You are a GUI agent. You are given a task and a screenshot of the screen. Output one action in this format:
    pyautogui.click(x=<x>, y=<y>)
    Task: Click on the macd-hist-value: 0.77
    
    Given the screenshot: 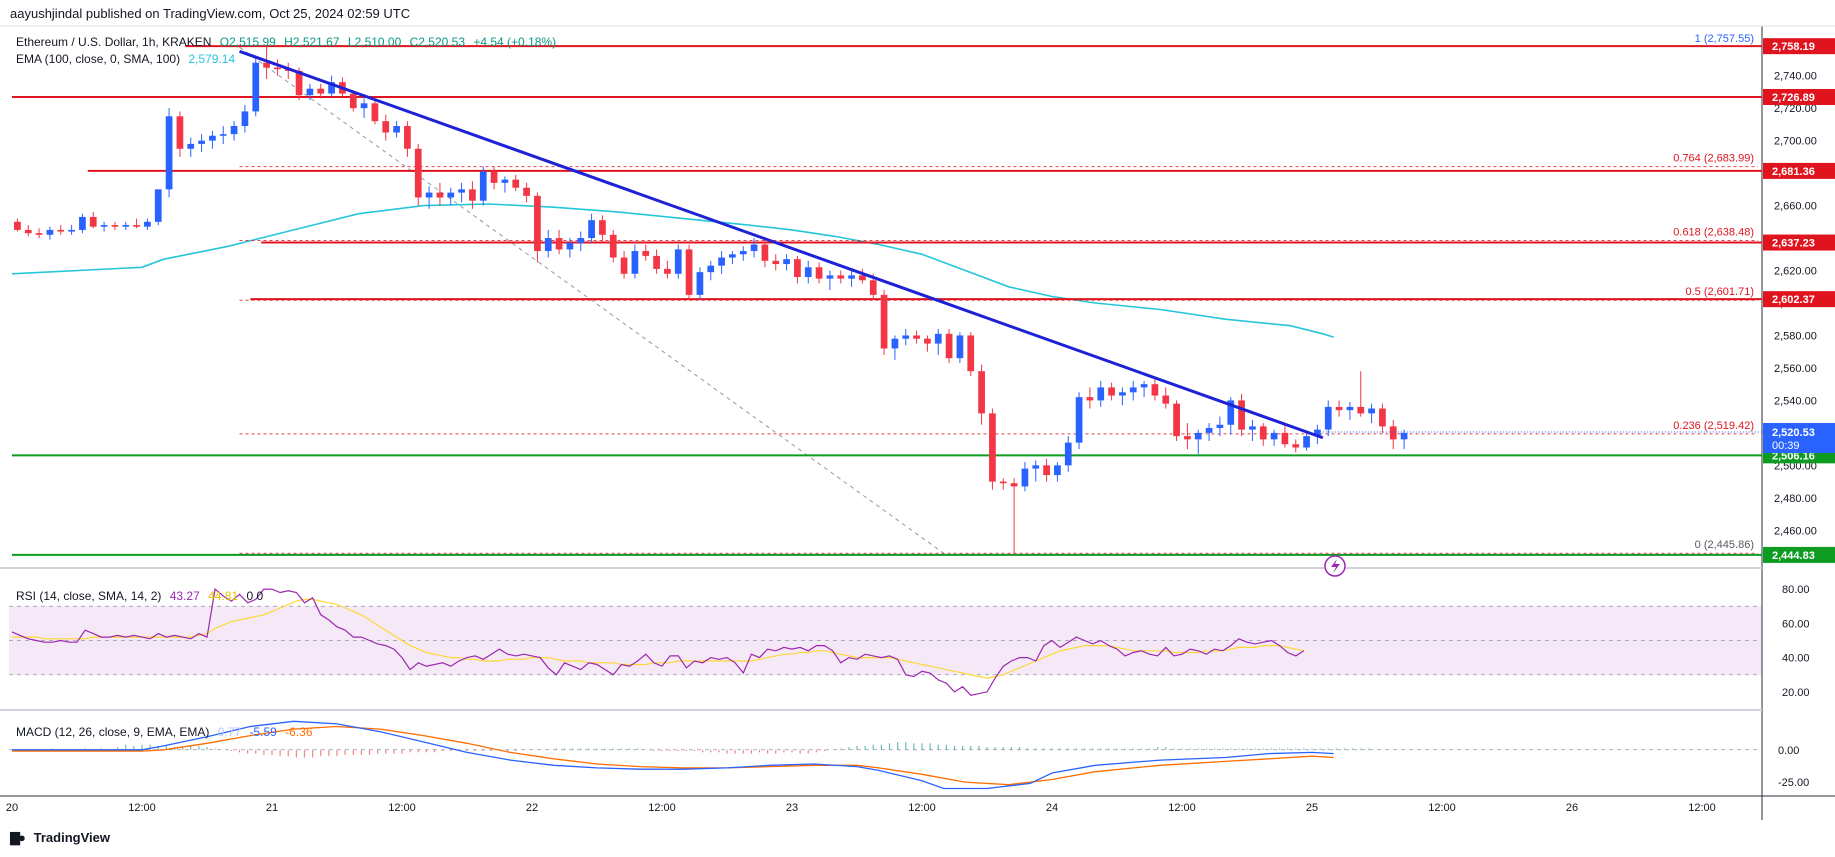 What is the action you would take?
    pyautogui.click(x=229, y=732)
    